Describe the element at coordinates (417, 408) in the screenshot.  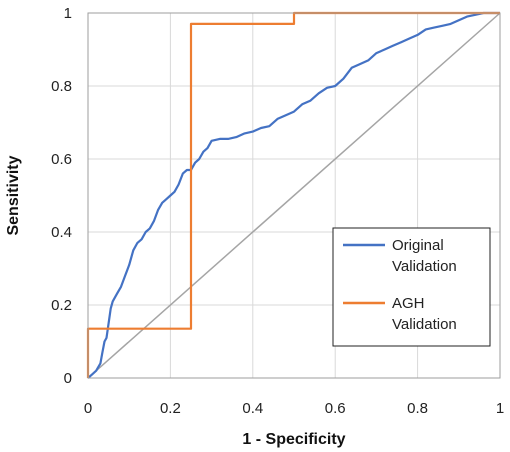
I see `x-tick-label: 0.8` at that location.